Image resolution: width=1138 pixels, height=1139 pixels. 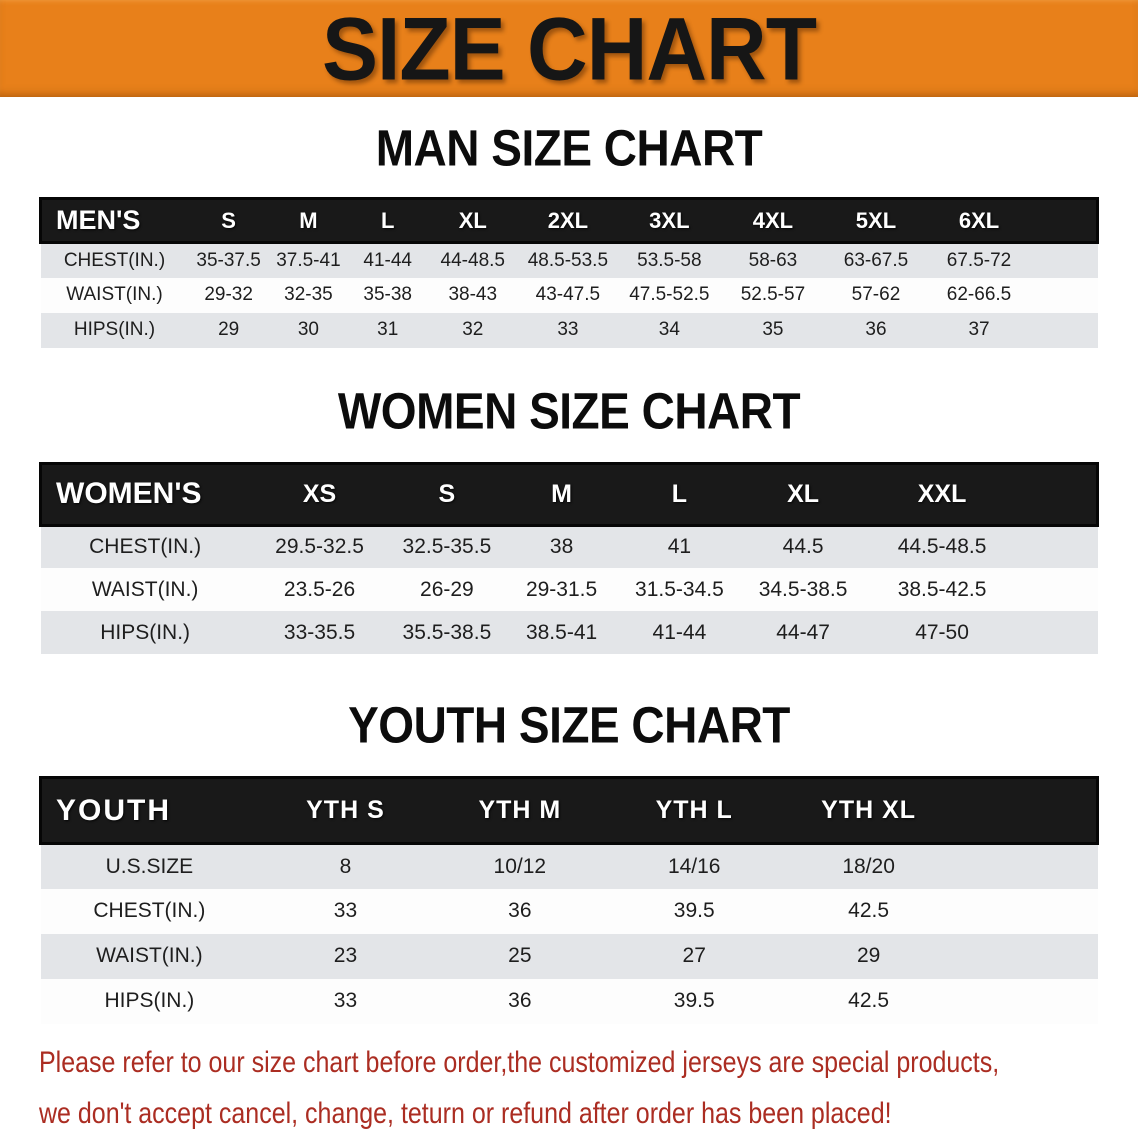 What do you see at coordinates (149, 810) in the screenshot?
I see `table-header-label: YOUTH` at bounding box center [149, 810].